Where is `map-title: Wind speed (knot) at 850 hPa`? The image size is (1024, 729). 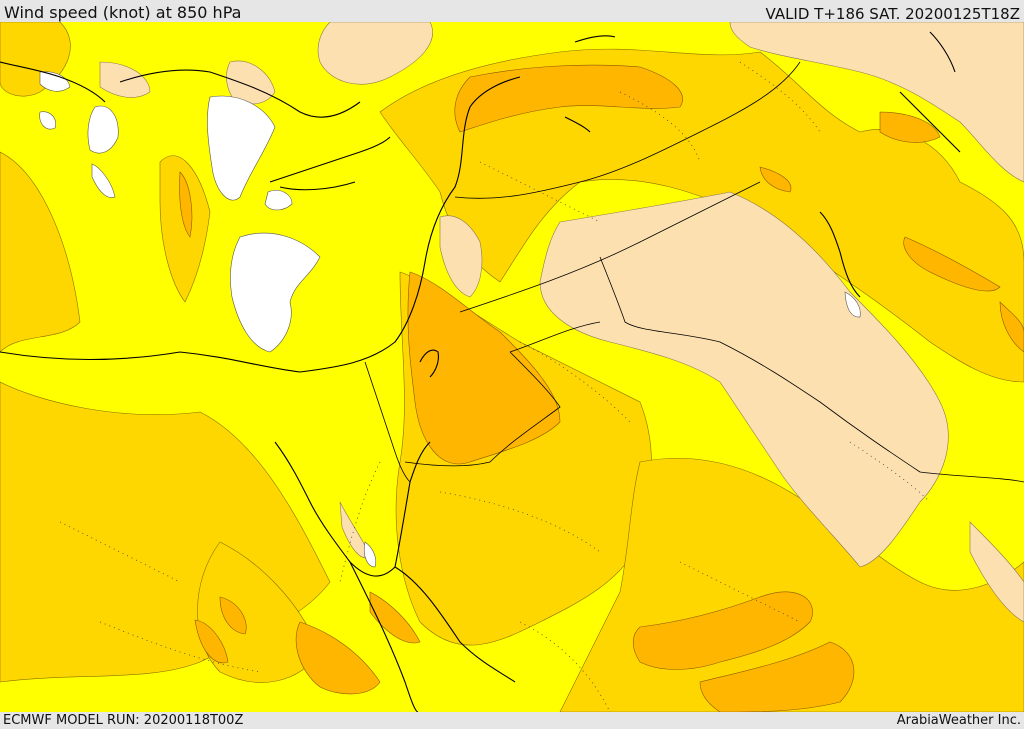 map-title: Wind speed (knot) at 850 hPa is located at coordinates (123, 12).